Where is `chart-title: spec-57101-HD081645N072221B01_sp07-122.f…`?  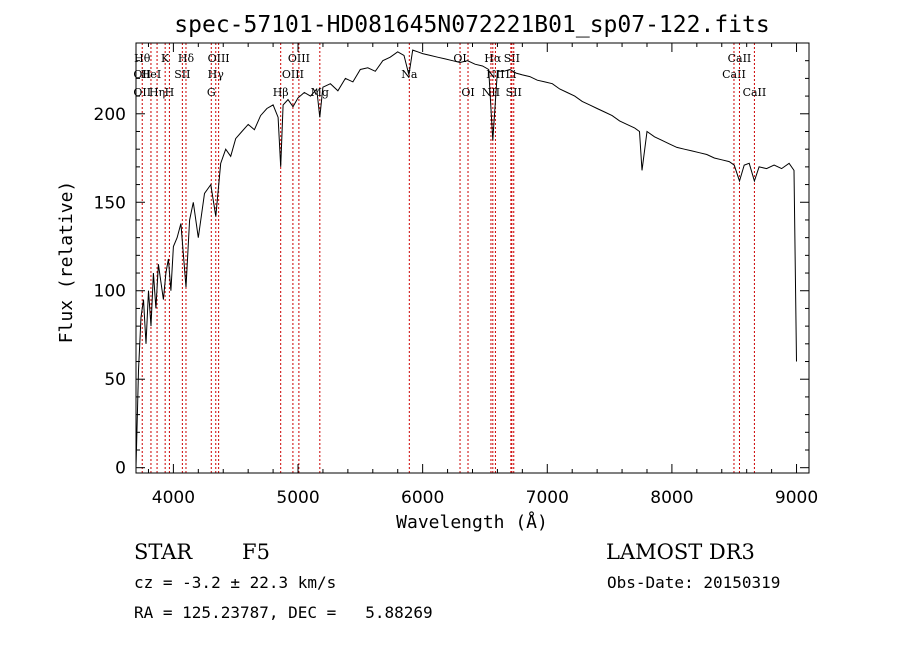
chart-title: spec-57101-HD081645N072221B01_sp07-122.f… is located at coordinates (471, 25).